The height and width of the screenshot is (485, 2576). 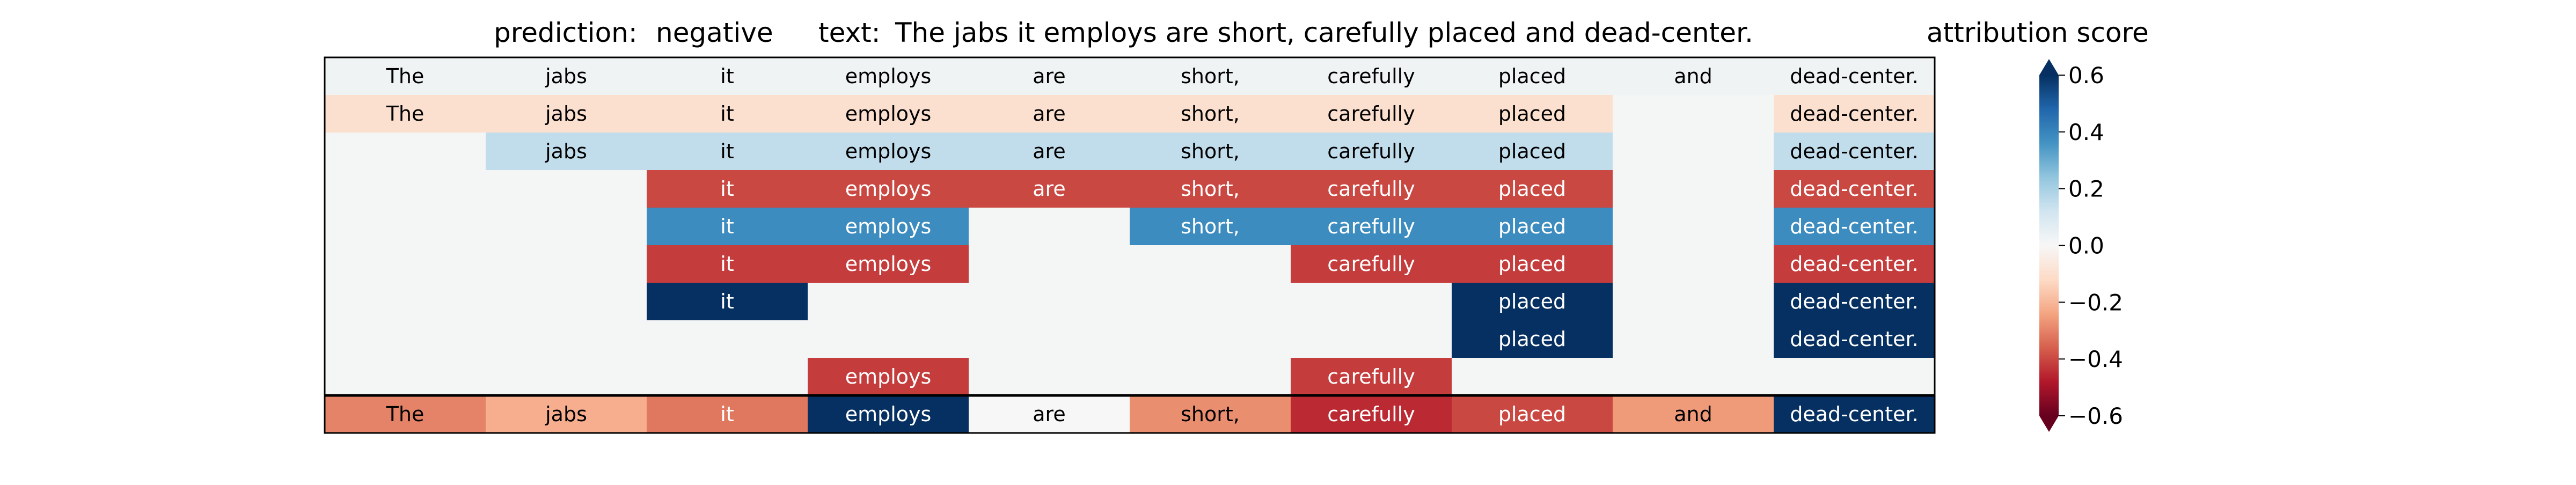 I want to click on colorbar-tick-label: 0.6, so click(x=2086, y=75).